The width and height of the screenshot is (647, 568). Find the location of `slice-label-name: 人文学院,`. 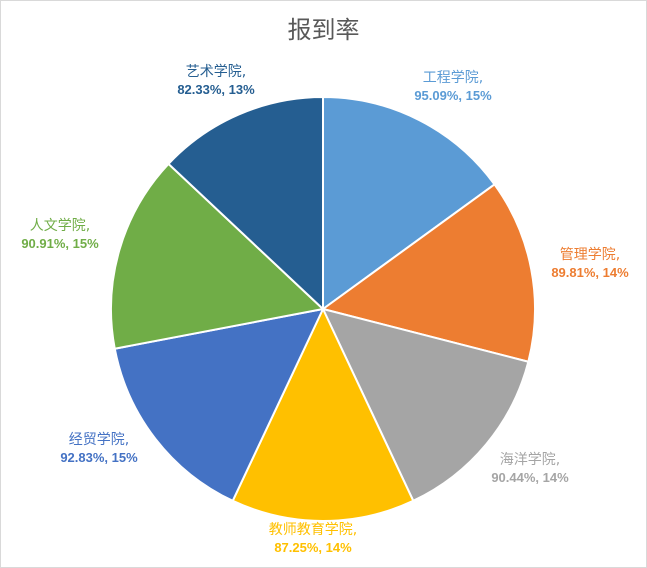

slice-label-name: 人文学院, is located at coordinates (60, 226).